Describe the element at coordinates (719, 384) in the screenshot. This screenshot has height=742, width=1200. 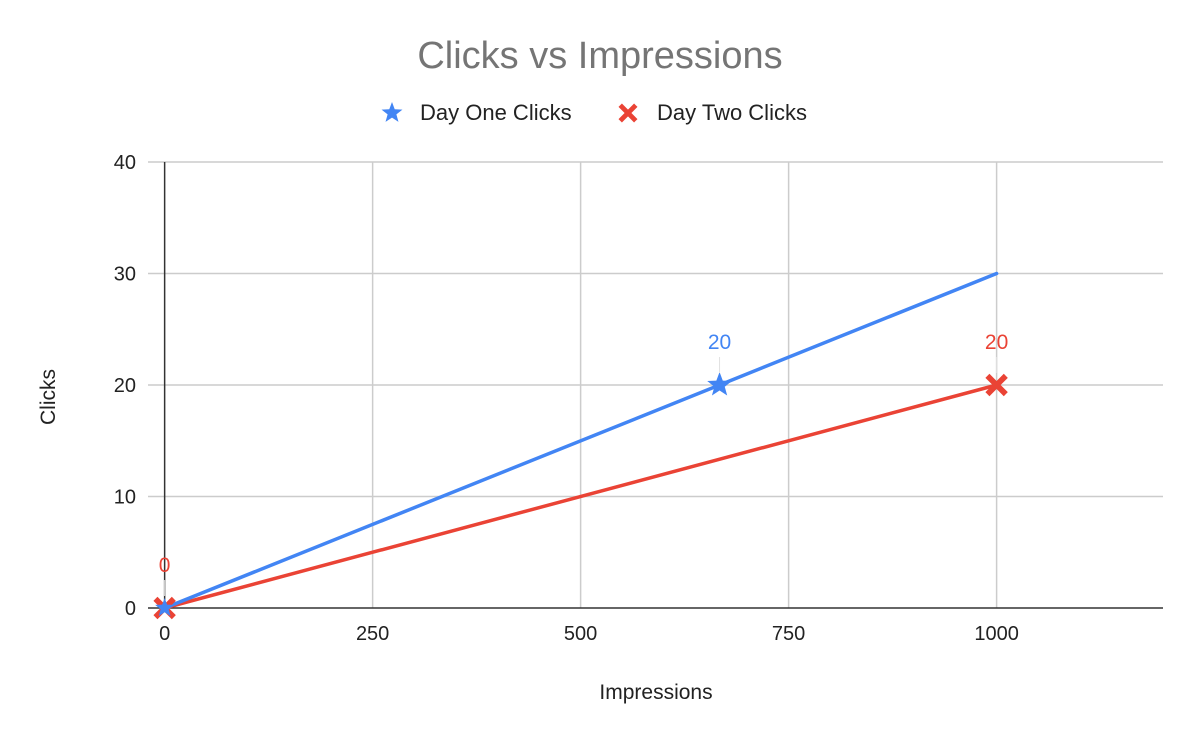
I see `data-point-day-one` at that location.